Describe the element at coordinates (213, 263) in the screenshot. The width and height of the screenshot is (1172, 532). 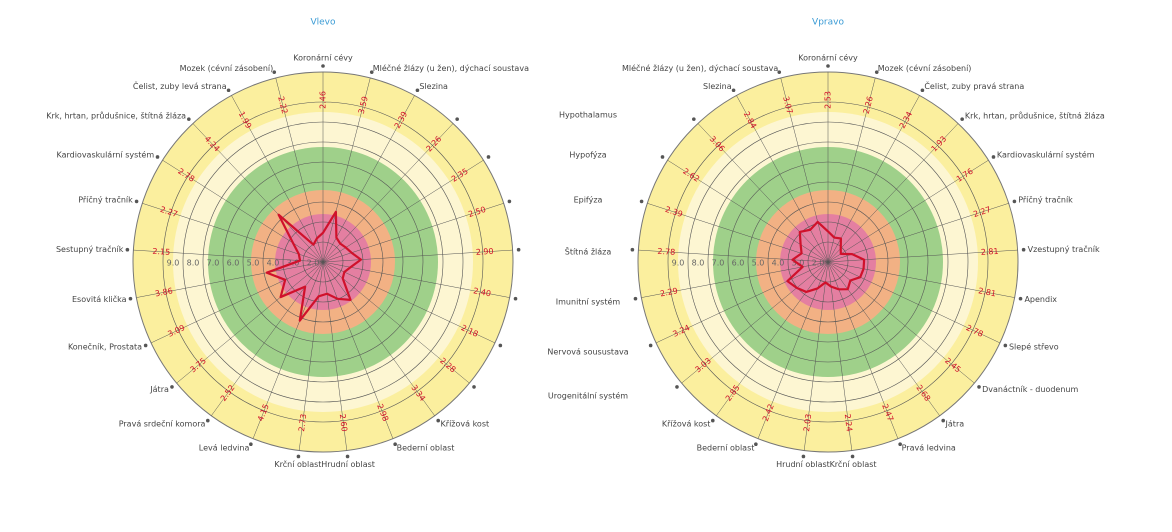
I see `r-tick-label: 7.0` at that location.